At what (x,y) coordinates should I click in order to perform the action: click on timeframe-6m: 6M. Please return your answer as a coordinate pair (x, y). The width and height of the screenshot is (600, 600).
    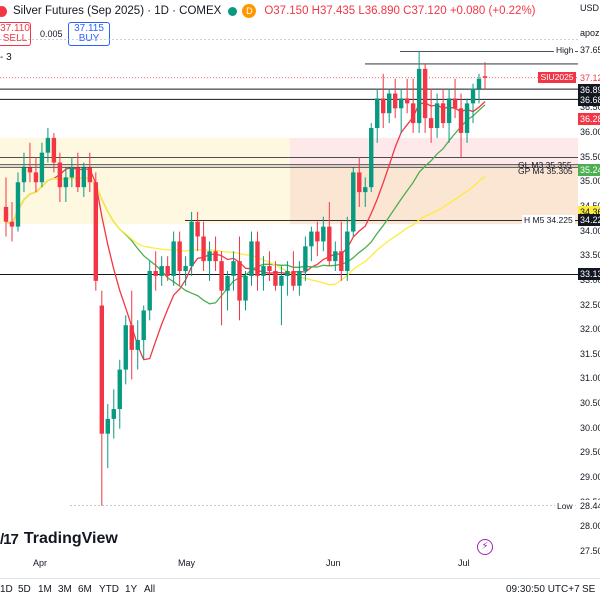
    Looking at the image, I should click on (85, 589).